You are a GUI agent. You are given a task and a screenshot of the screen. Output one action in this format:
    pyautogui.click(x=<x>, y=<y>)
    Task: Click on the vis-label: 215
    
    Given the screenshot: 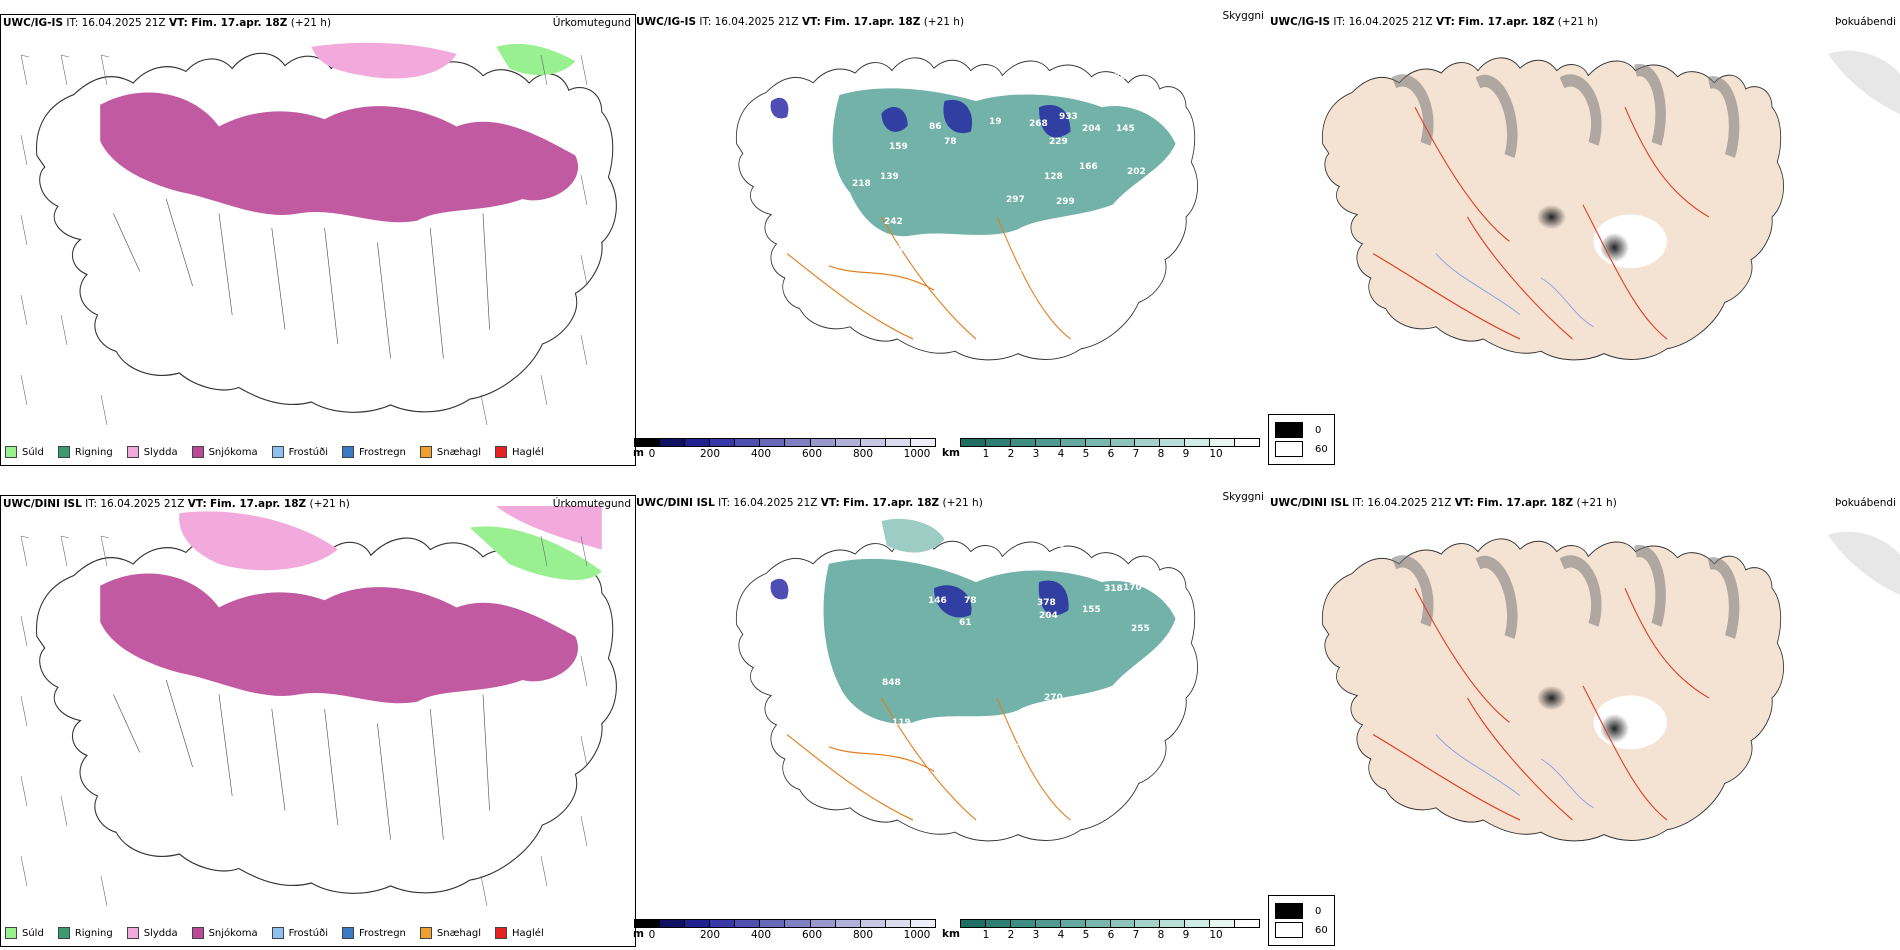 What is the action you would take?
    pyautogui.click(x=1055, y=545)
    